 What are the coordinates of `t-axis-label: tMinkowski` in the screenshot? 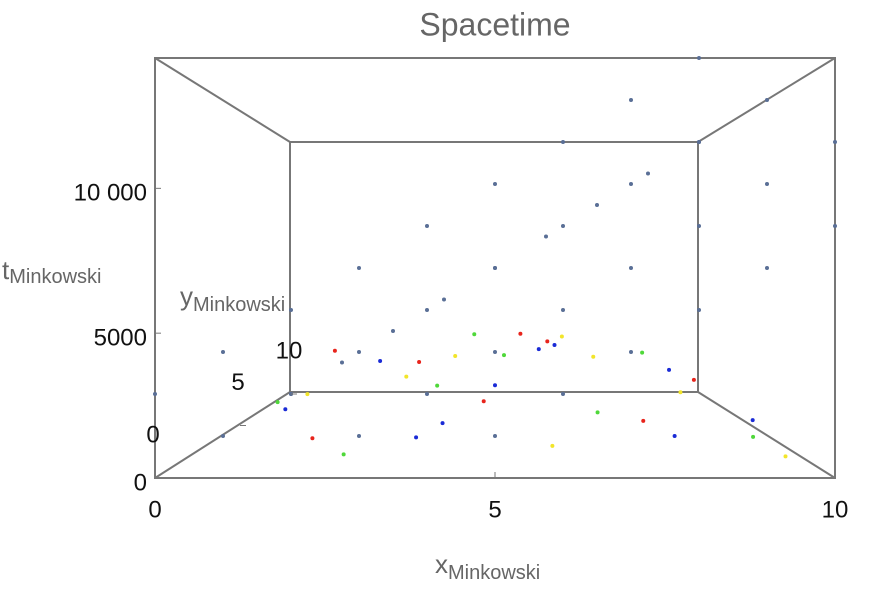 It's located at (51, 271).